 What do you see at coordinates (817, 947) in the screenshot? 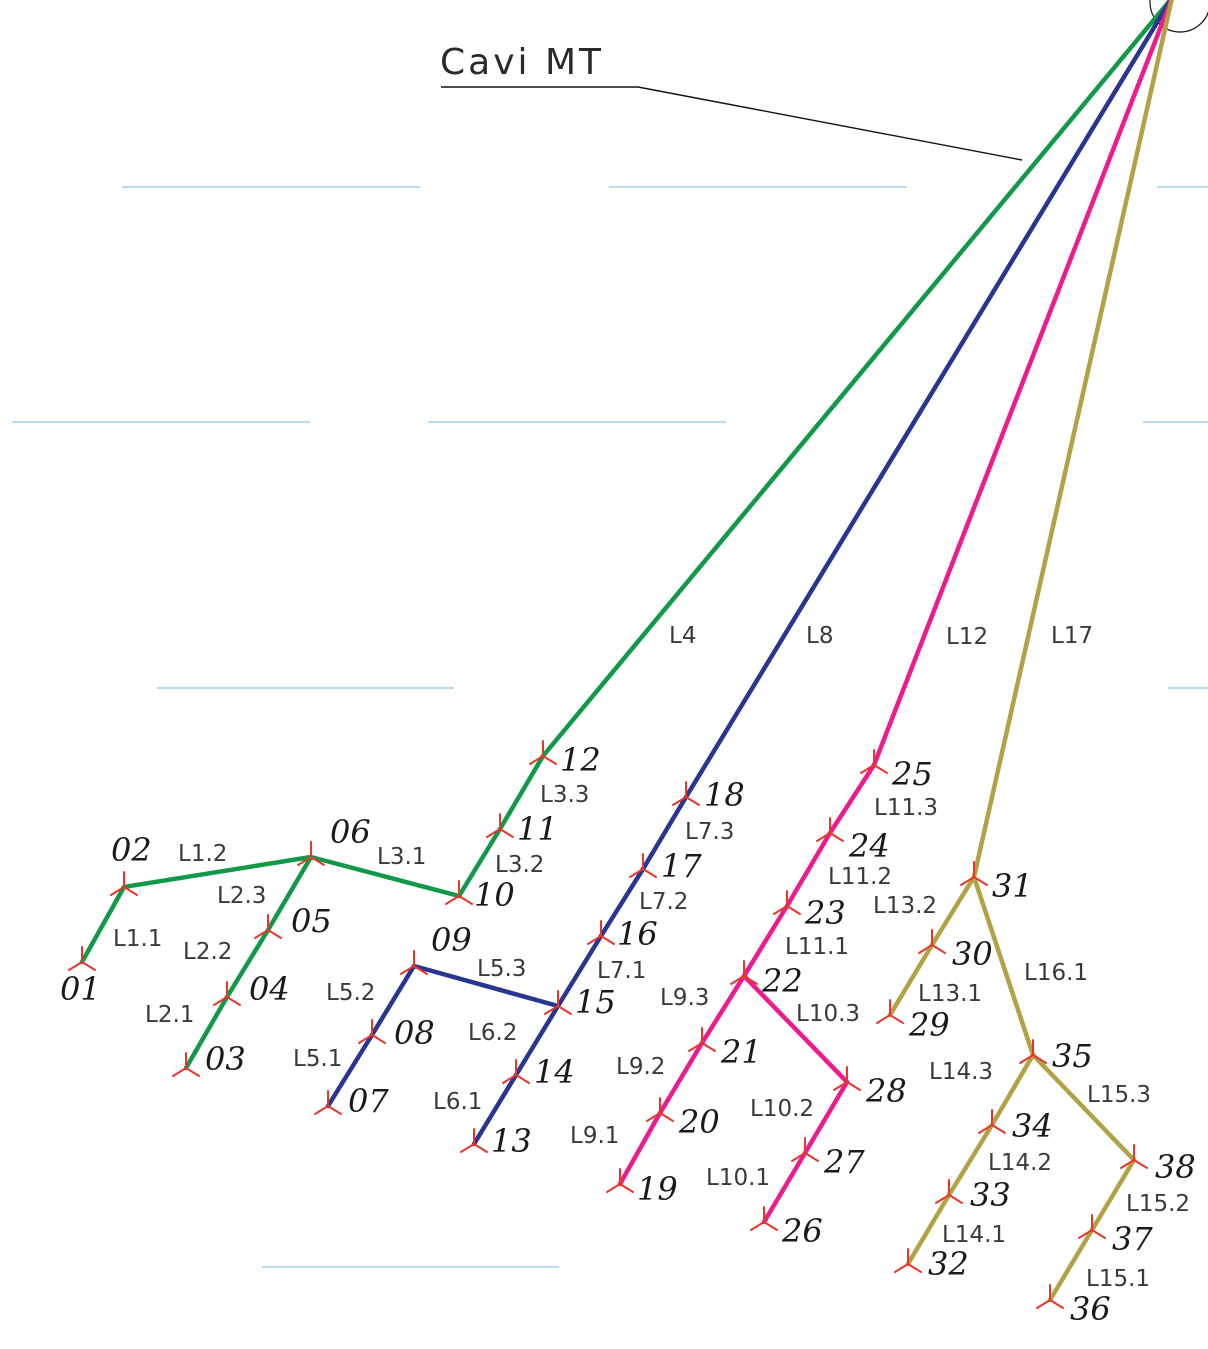
I see `edge-label: L11.1` at bounding box center [817, 947].